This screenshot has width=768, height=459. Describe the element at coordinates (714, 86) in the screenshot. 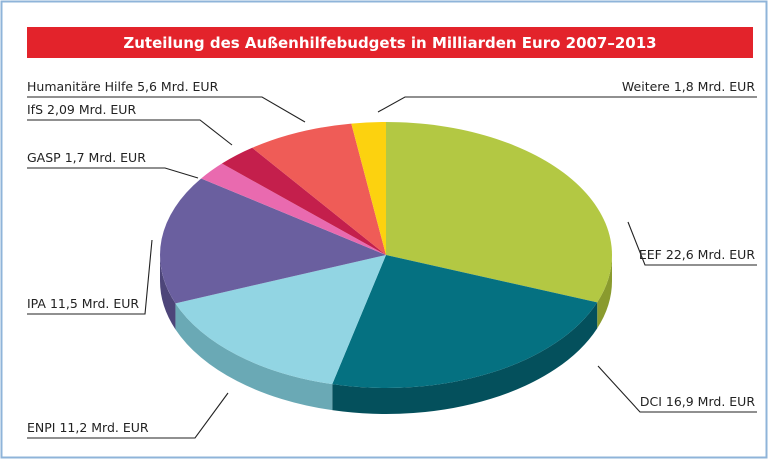

I see `slice-label-value: 1,8 Mrd. EUR` at that location.